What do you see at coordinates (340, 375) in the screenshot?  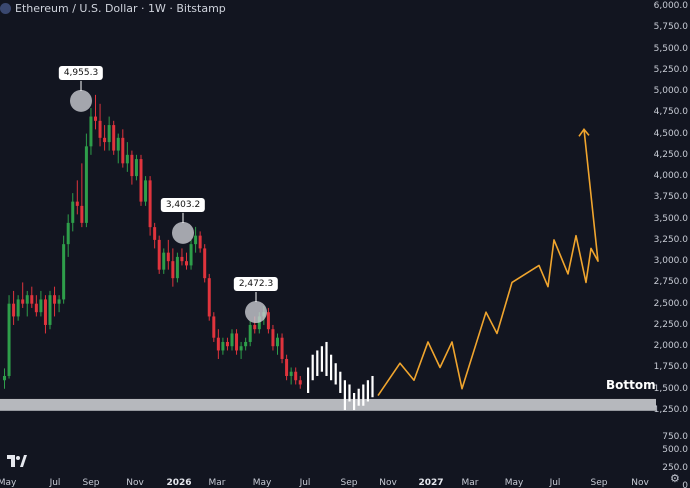 I see `projected-bars` at bounding box center [340, 375].